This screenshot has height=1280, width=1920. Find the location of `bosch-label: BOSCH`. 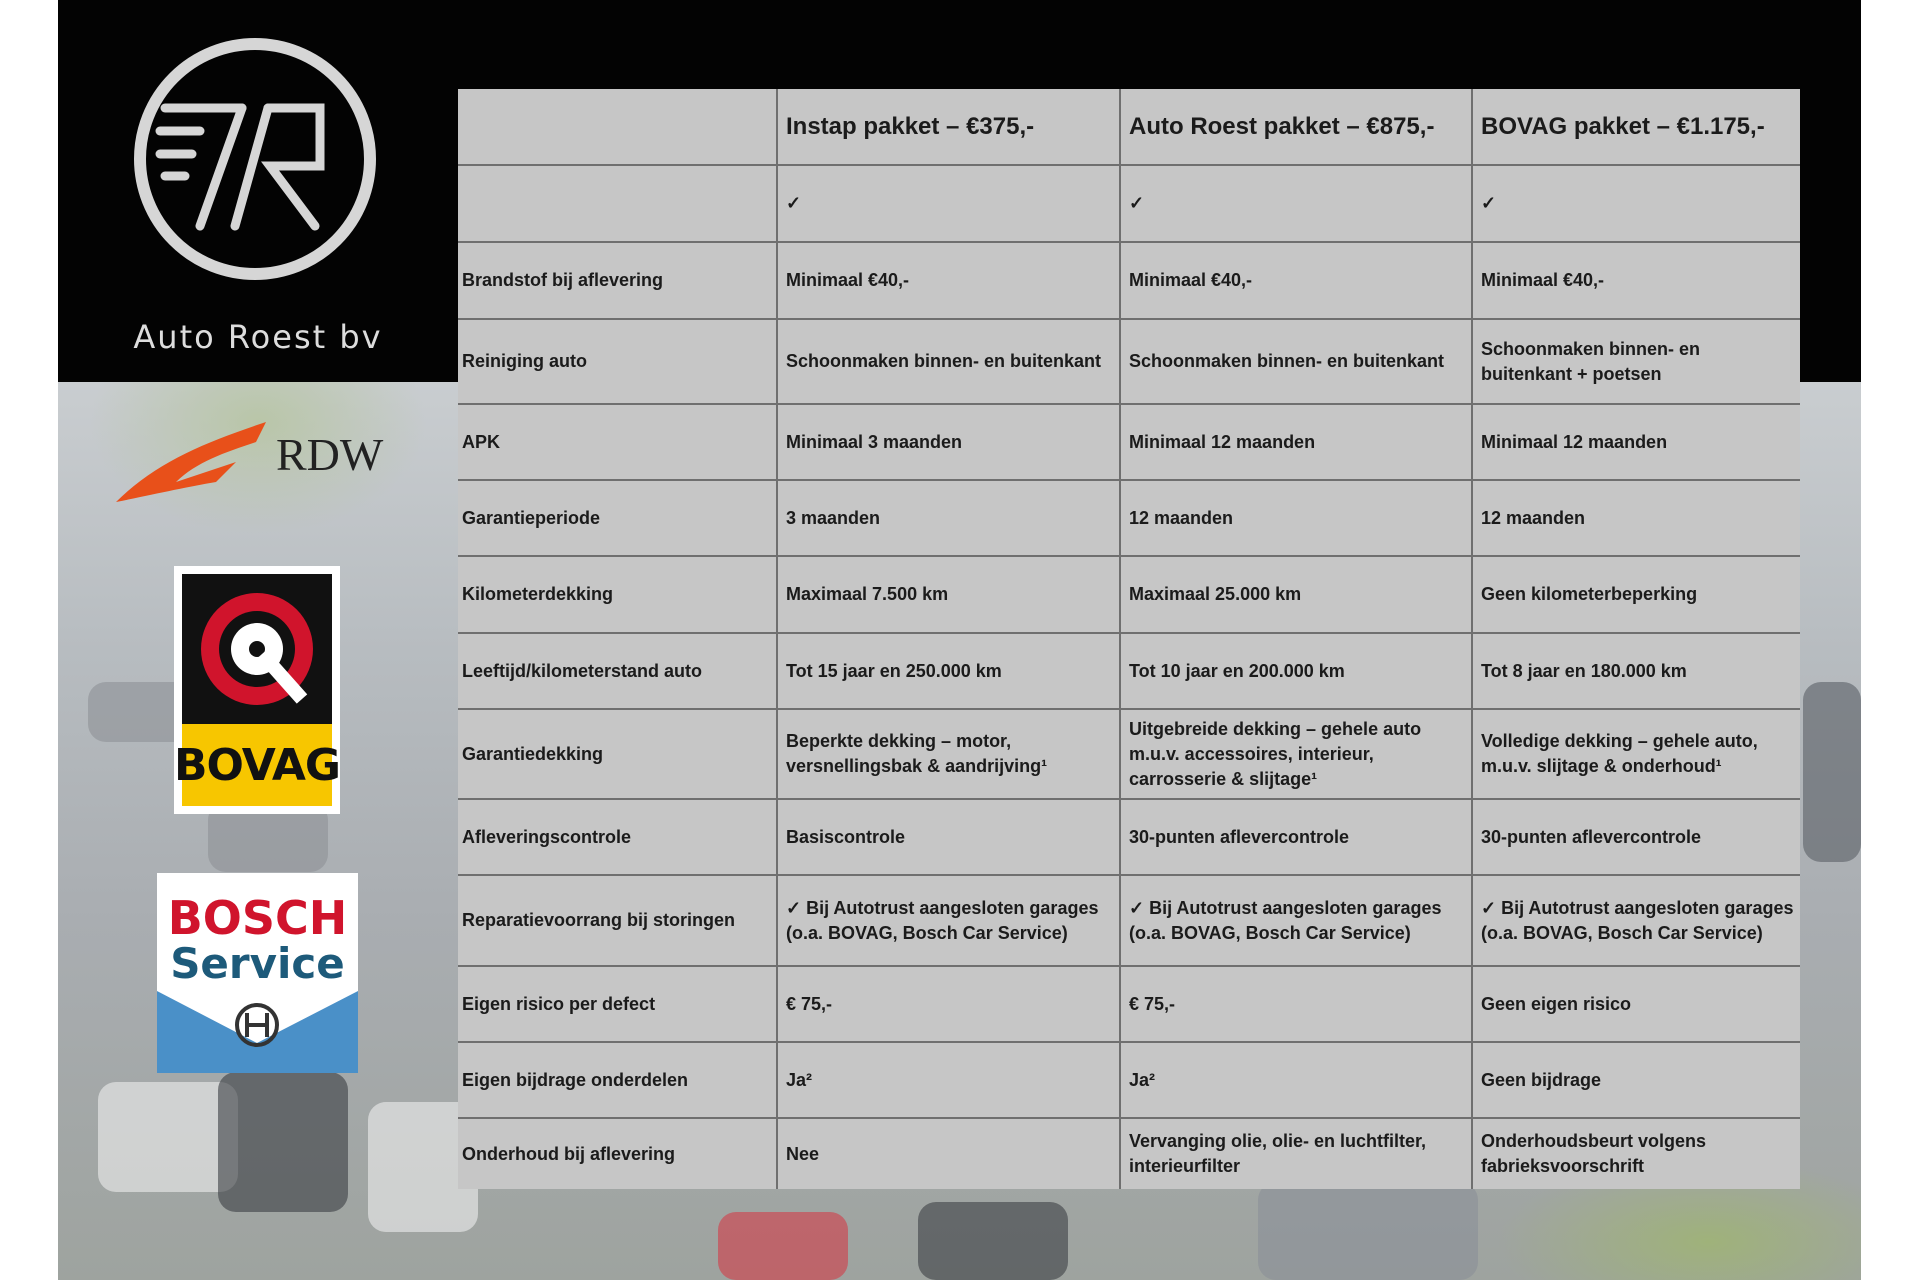

bosch-label: BOSCH is located at coordinates (257, 918).